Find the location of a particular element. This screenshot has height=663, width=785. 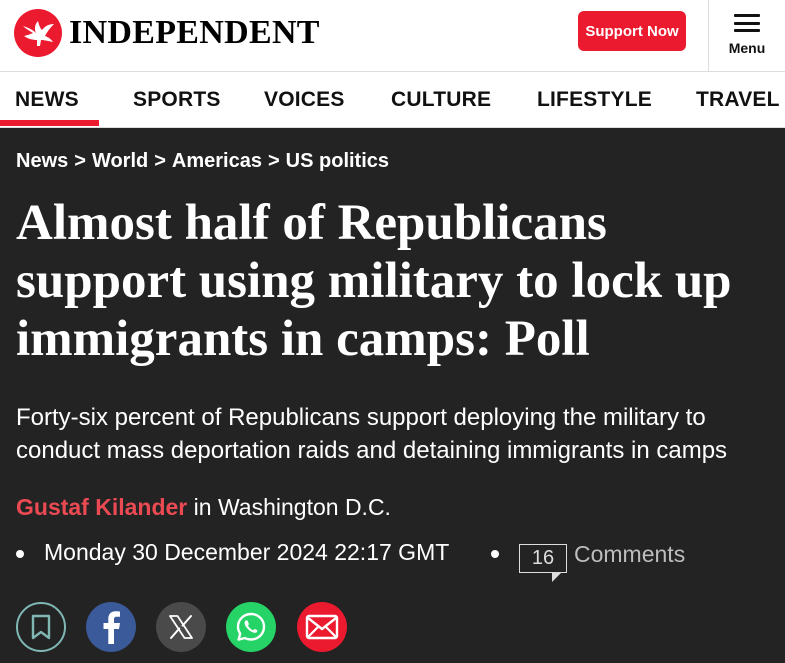

whatsapp-share-button is located at coordinates (251, 627).